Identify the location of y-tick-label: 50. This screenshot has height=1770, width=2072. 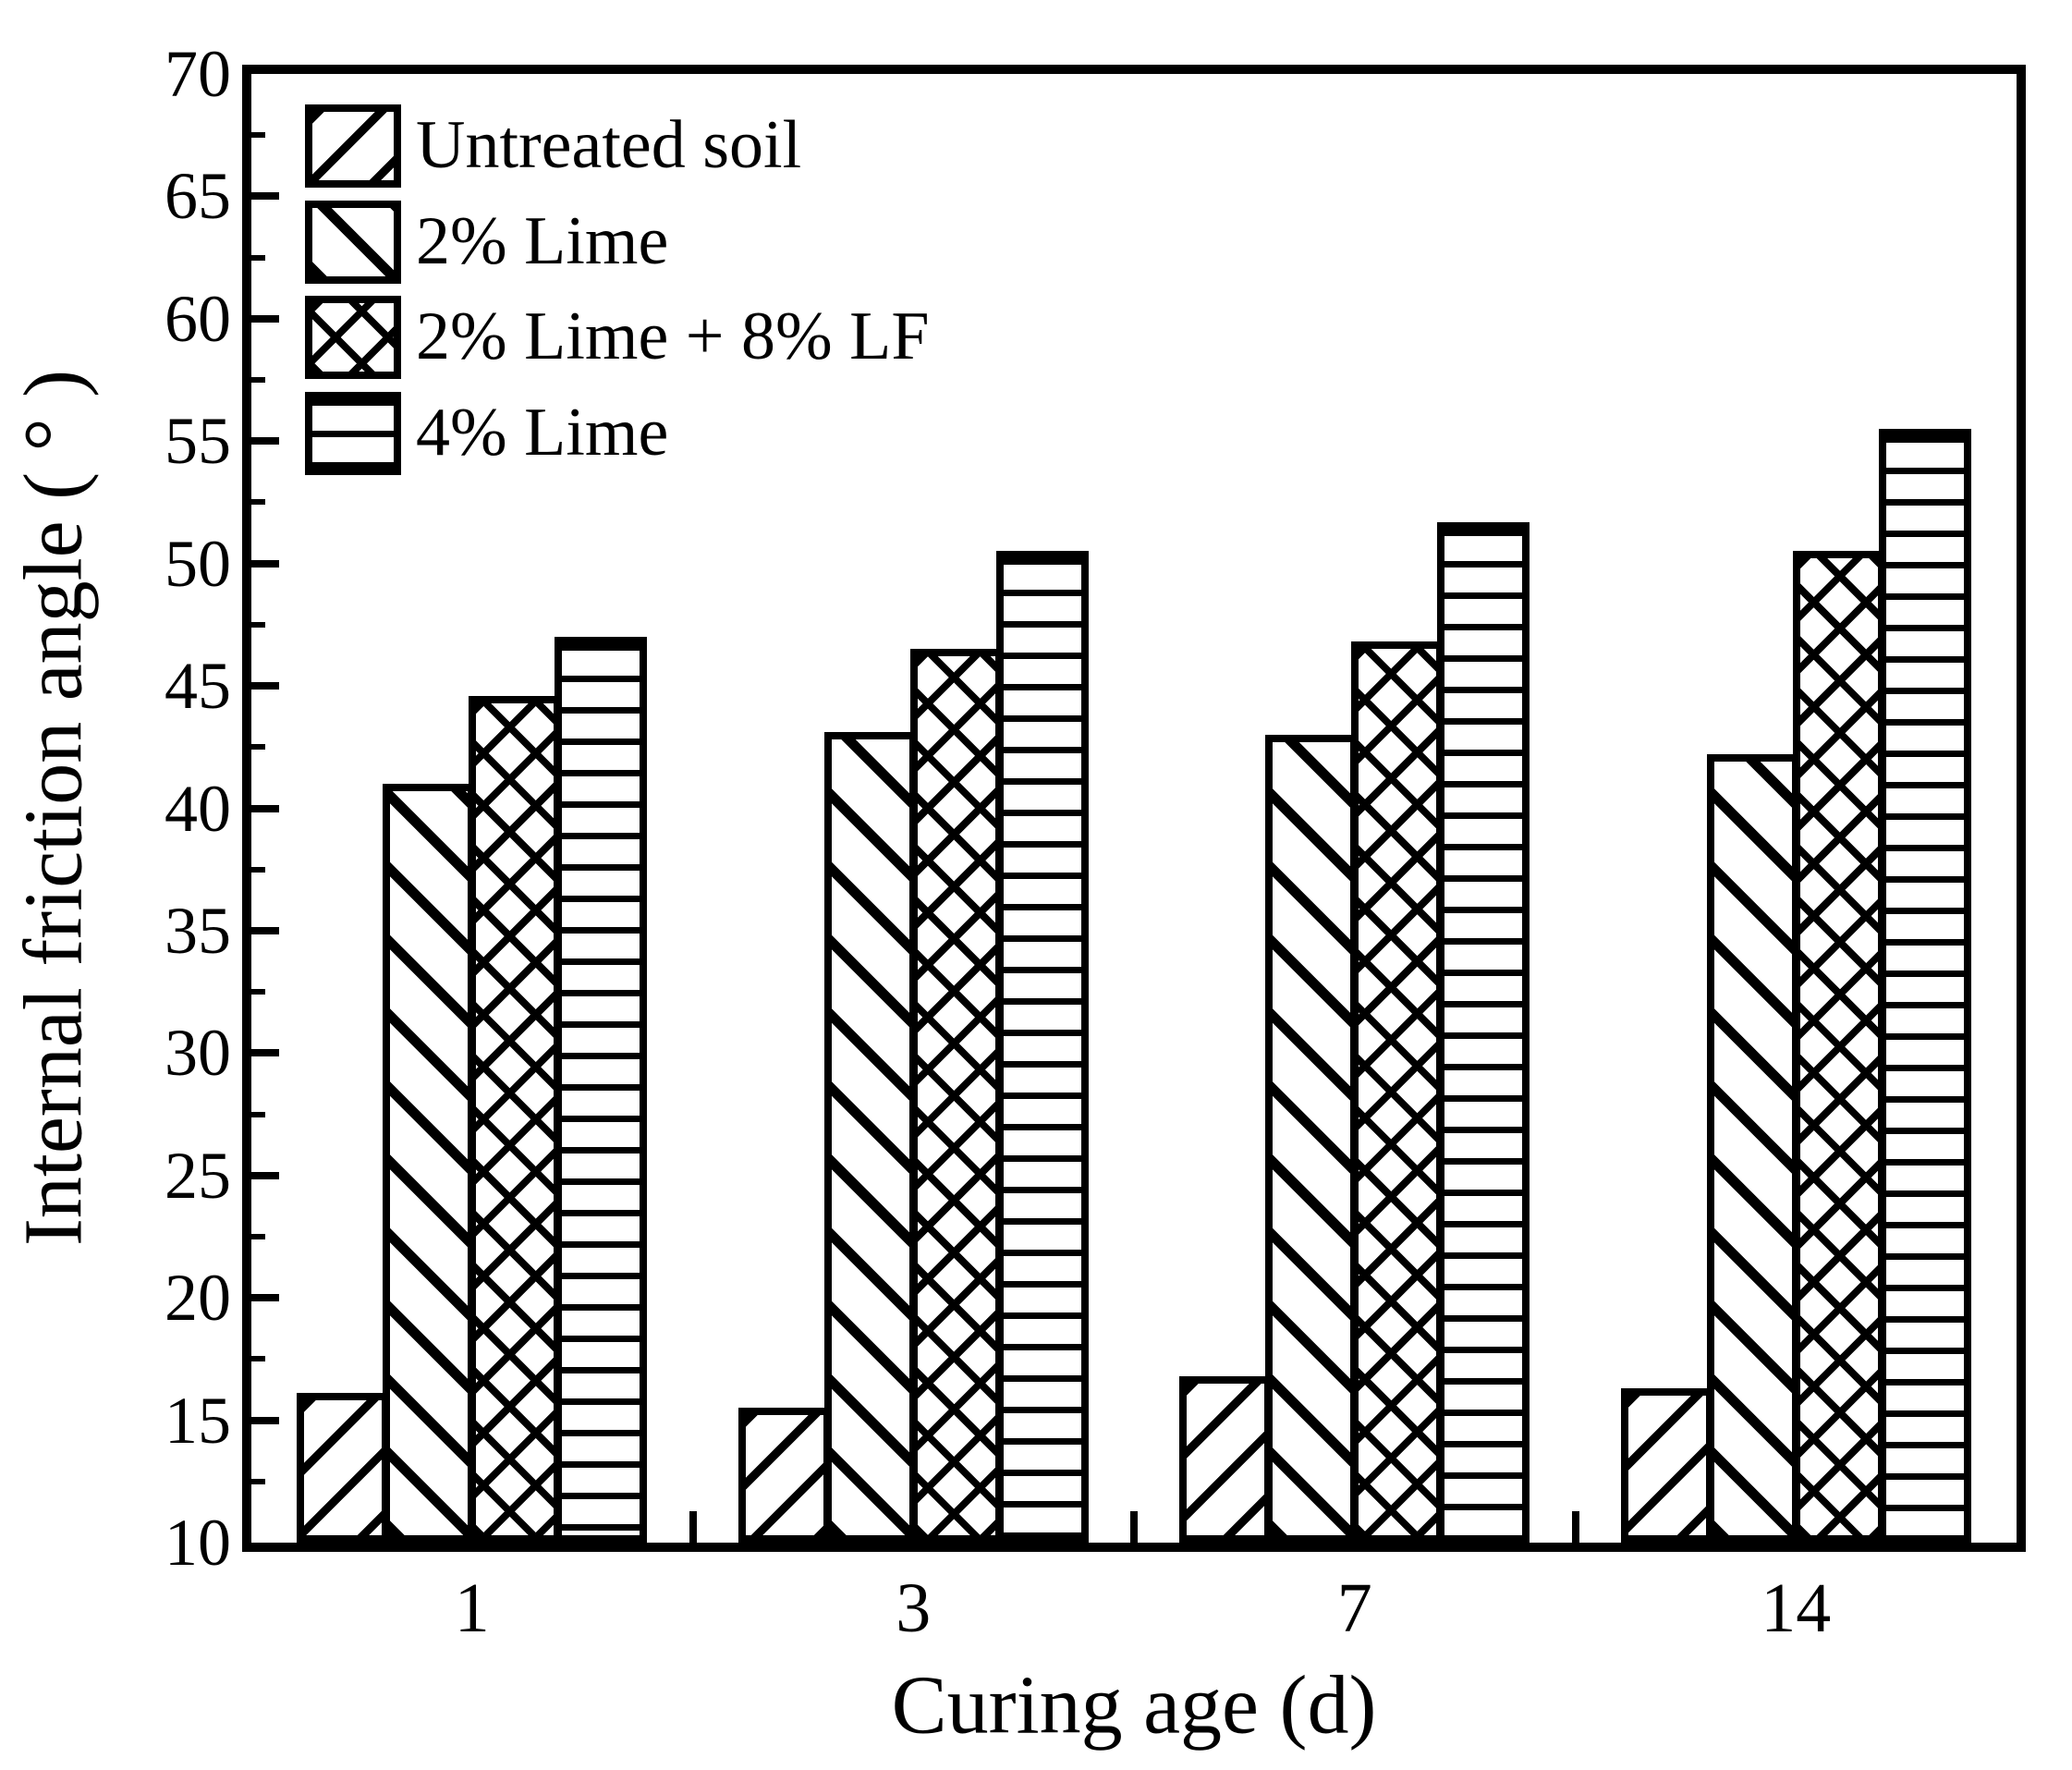
(198, 563).